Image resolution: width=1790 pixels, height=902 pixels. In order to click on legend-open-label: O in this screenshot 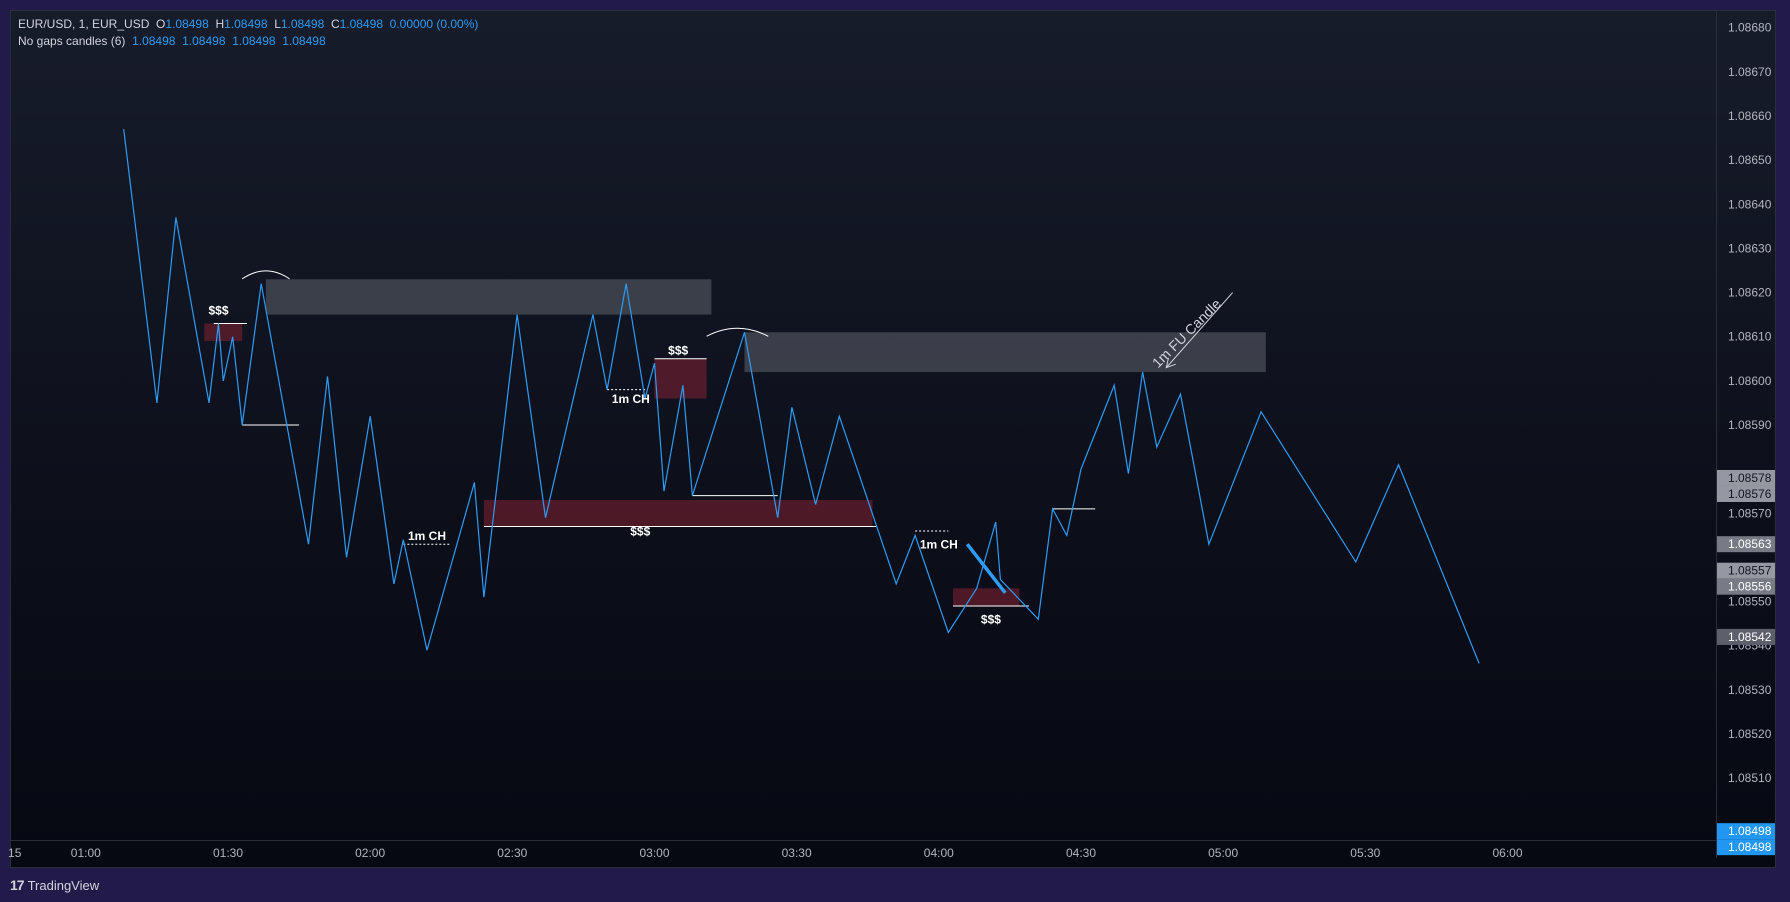, I will do `click(161, 24)`.